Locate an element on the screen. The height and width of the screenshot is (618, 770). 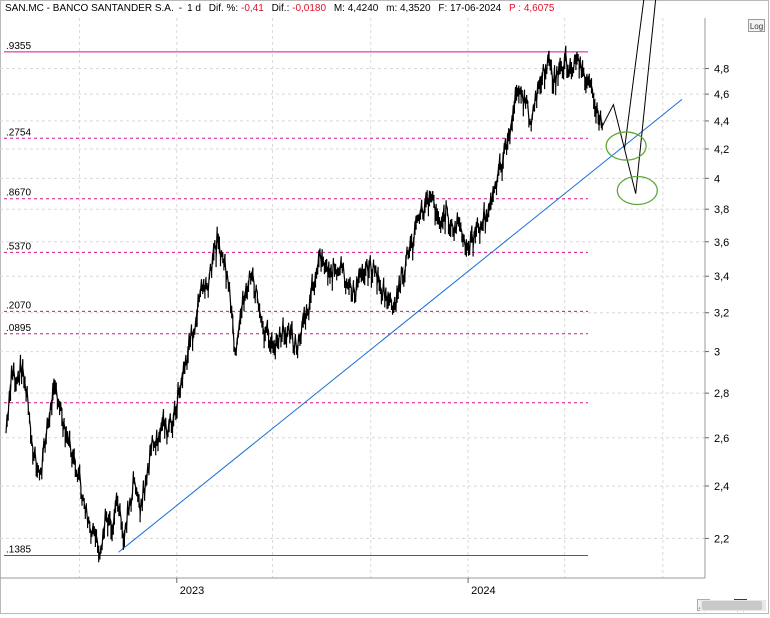
y-tick-label: 3,8 is located at coordinates (721, 210).